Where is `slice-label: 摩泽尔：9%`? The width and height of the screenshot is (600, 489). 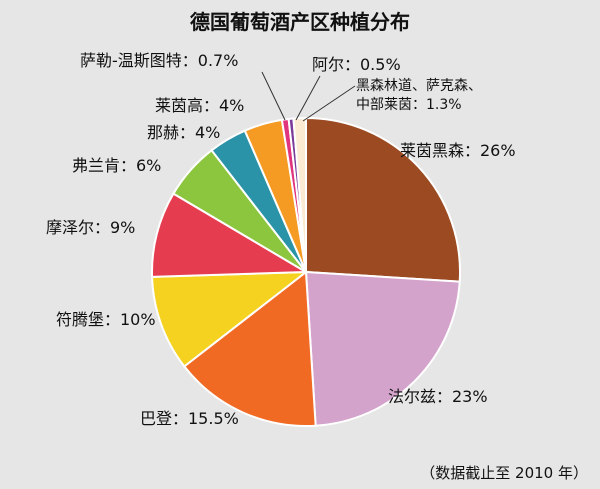
slice-label: 摩泽尔：9% is located at coordinates (90, 227).